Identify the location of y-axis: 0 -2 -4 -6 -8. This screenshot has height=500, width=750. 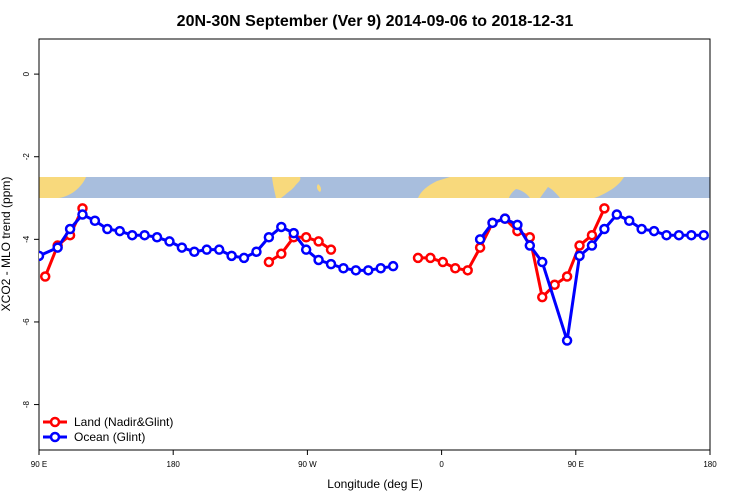
(30, 239).